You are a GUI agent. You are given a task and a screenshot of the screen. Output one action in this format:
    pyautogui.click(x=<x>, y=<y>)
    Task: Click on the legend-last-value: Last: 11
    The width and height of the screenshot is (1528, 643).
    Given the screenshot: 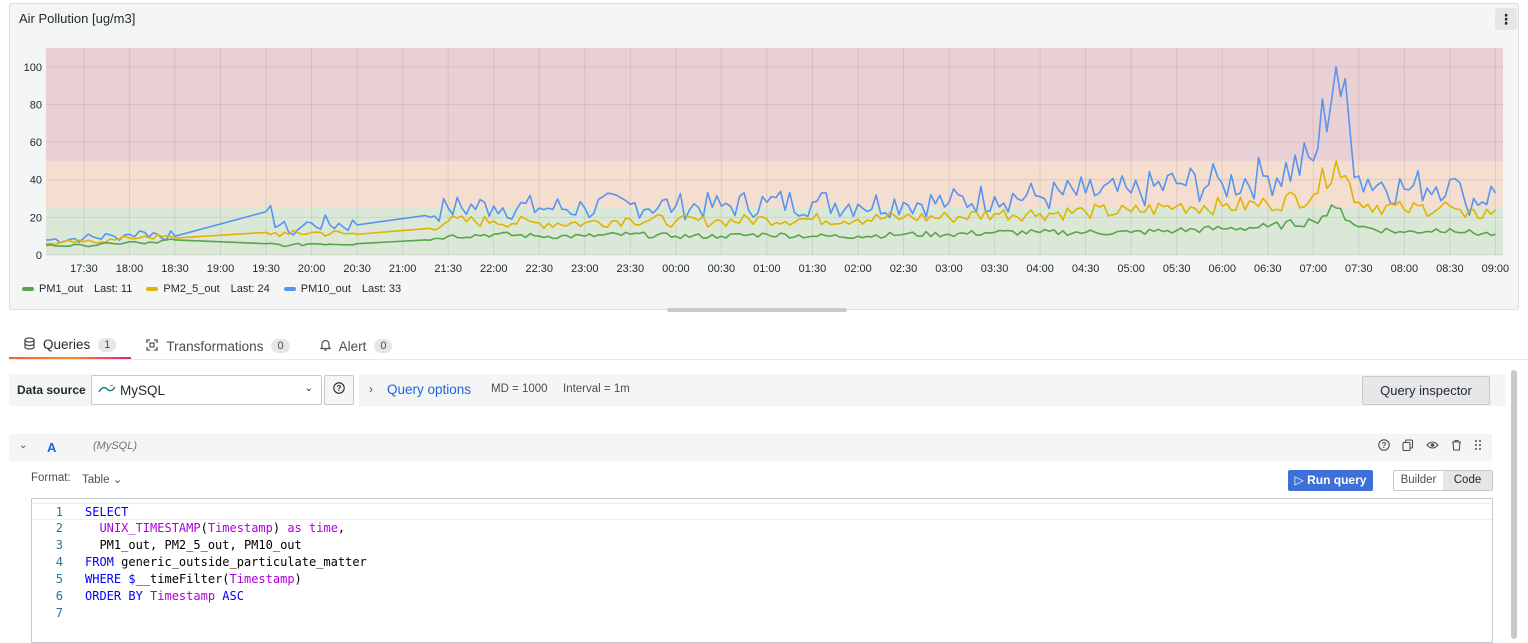 What is the action you would take?
    pyautogui.click(x=113, y=289)
    